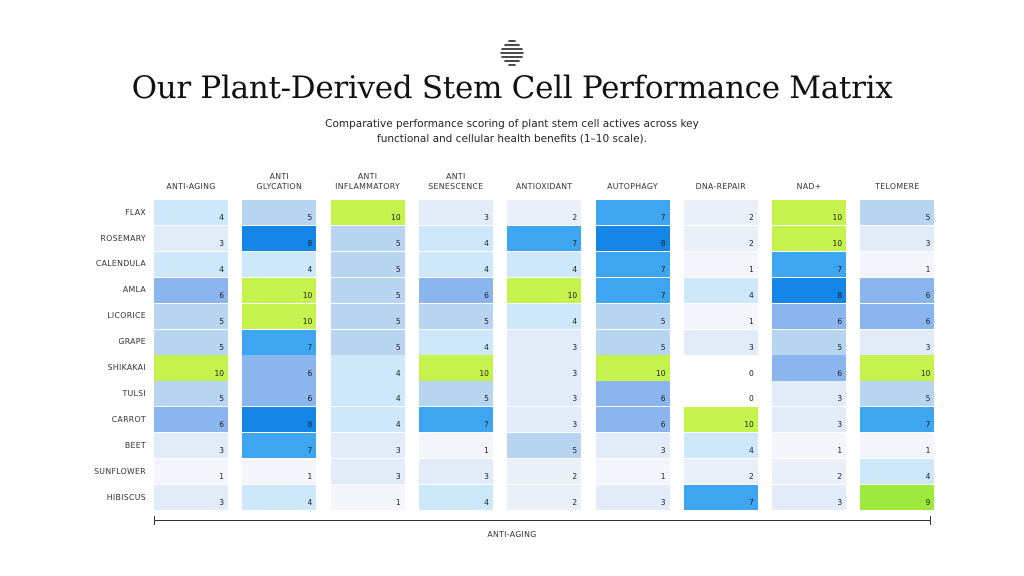 This screenshot has height=576, width=1024. Describe the element at coordinates (126, 316) in the screenshot. I see `row-label: LICORICE` at that location.